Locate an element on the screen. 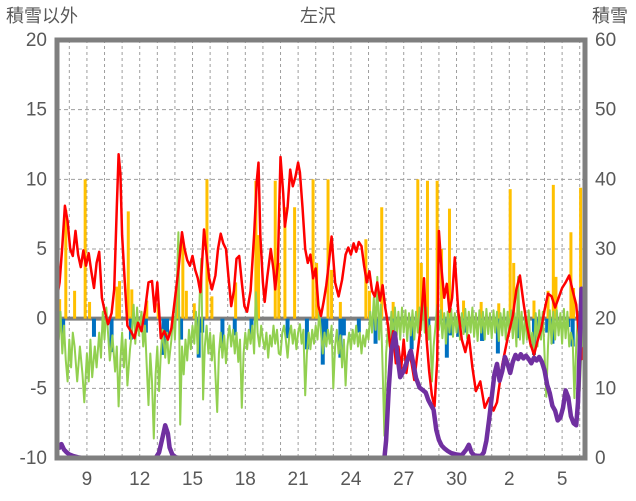 The height and width of the screenshot is (501, 636). x-axis-tick: 30 is located at coordinates (456, 479).